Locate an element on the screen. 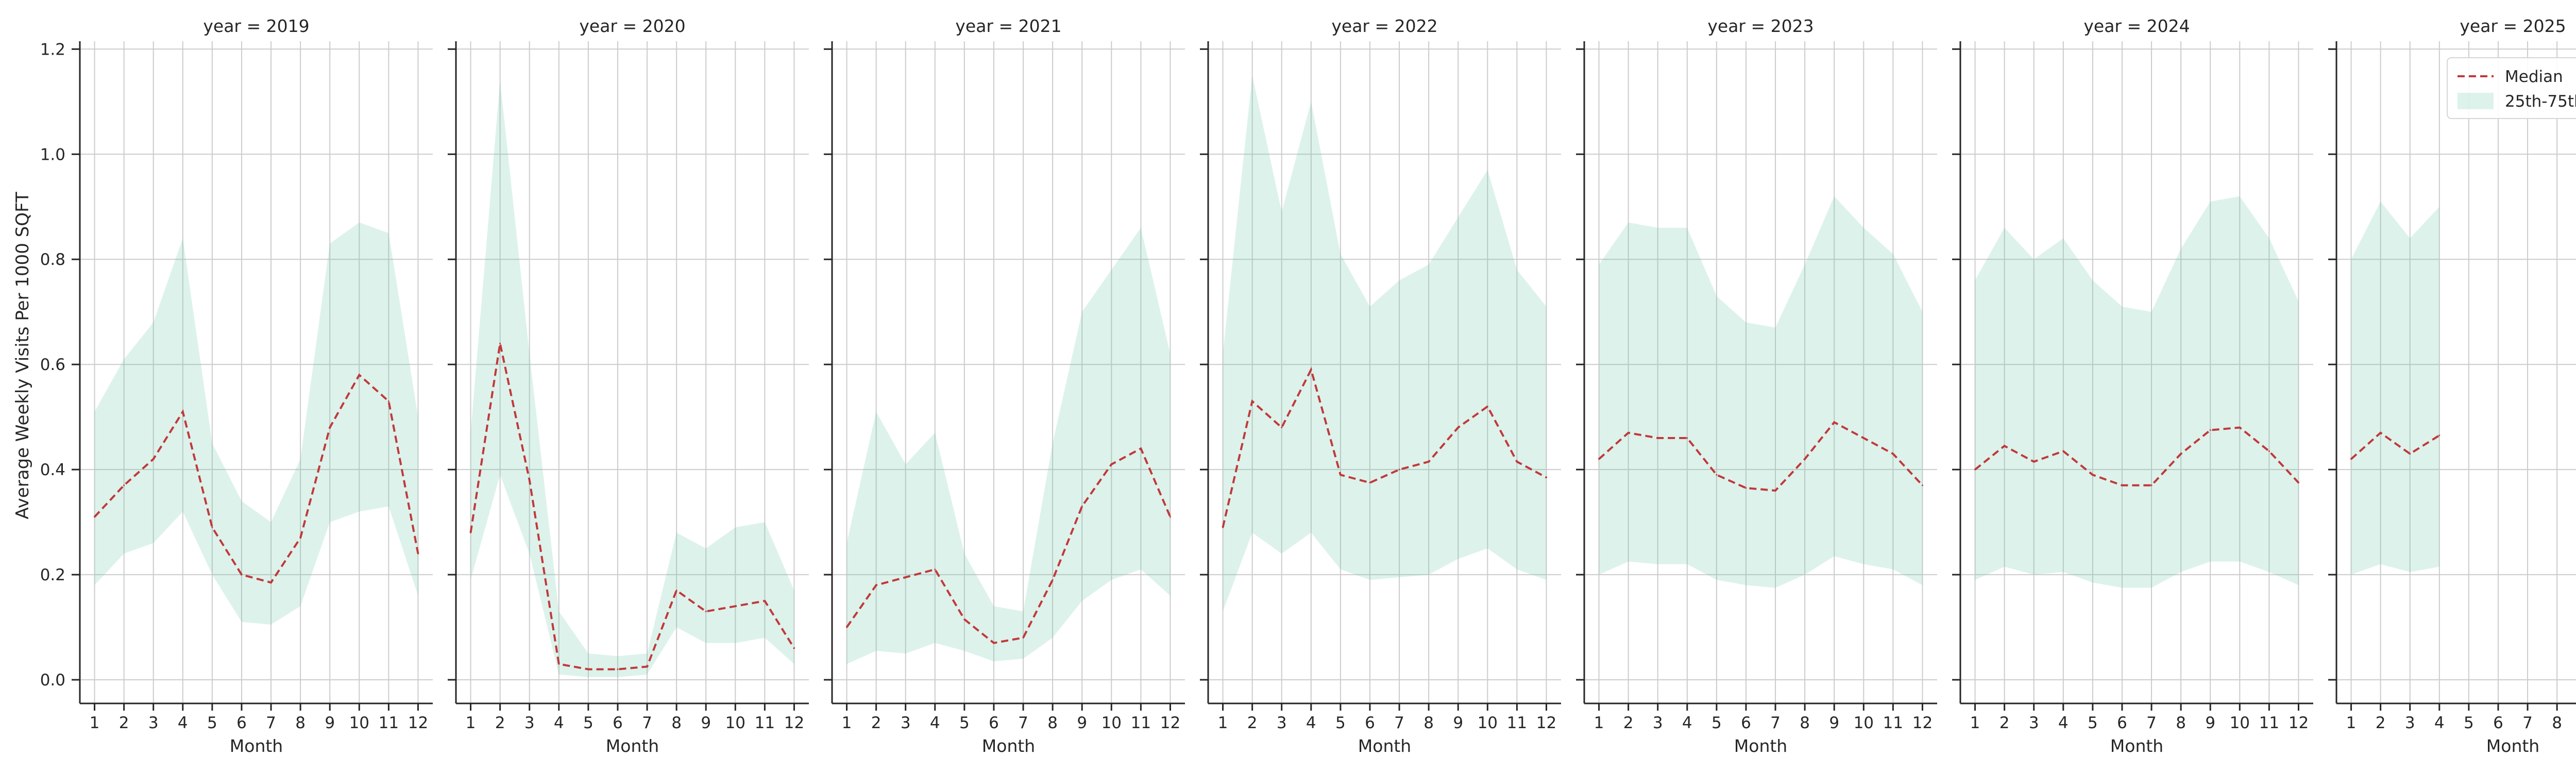  legend-band-swatch is located at coordinates (2476, 101).